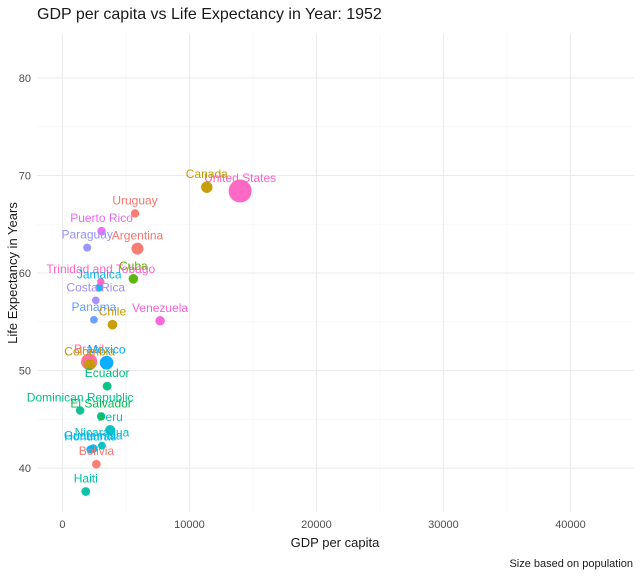  I want to click on chart-caption: Size based on population, so click(571, 564).